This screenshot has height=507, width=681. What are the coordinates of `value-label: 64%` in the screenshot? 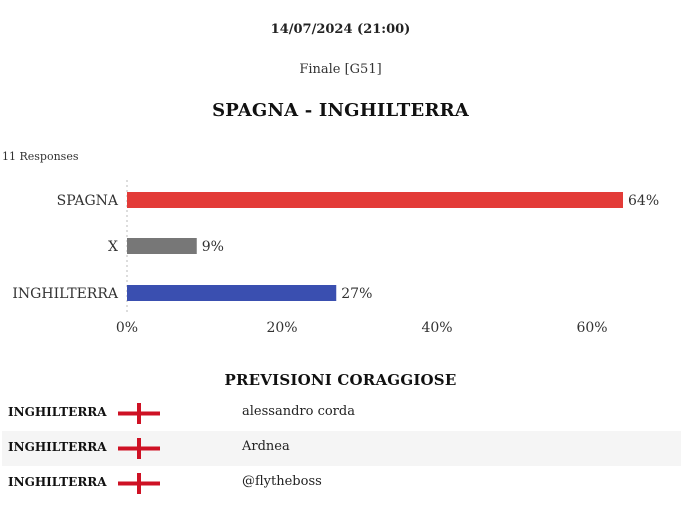 It's located at (643, 201).